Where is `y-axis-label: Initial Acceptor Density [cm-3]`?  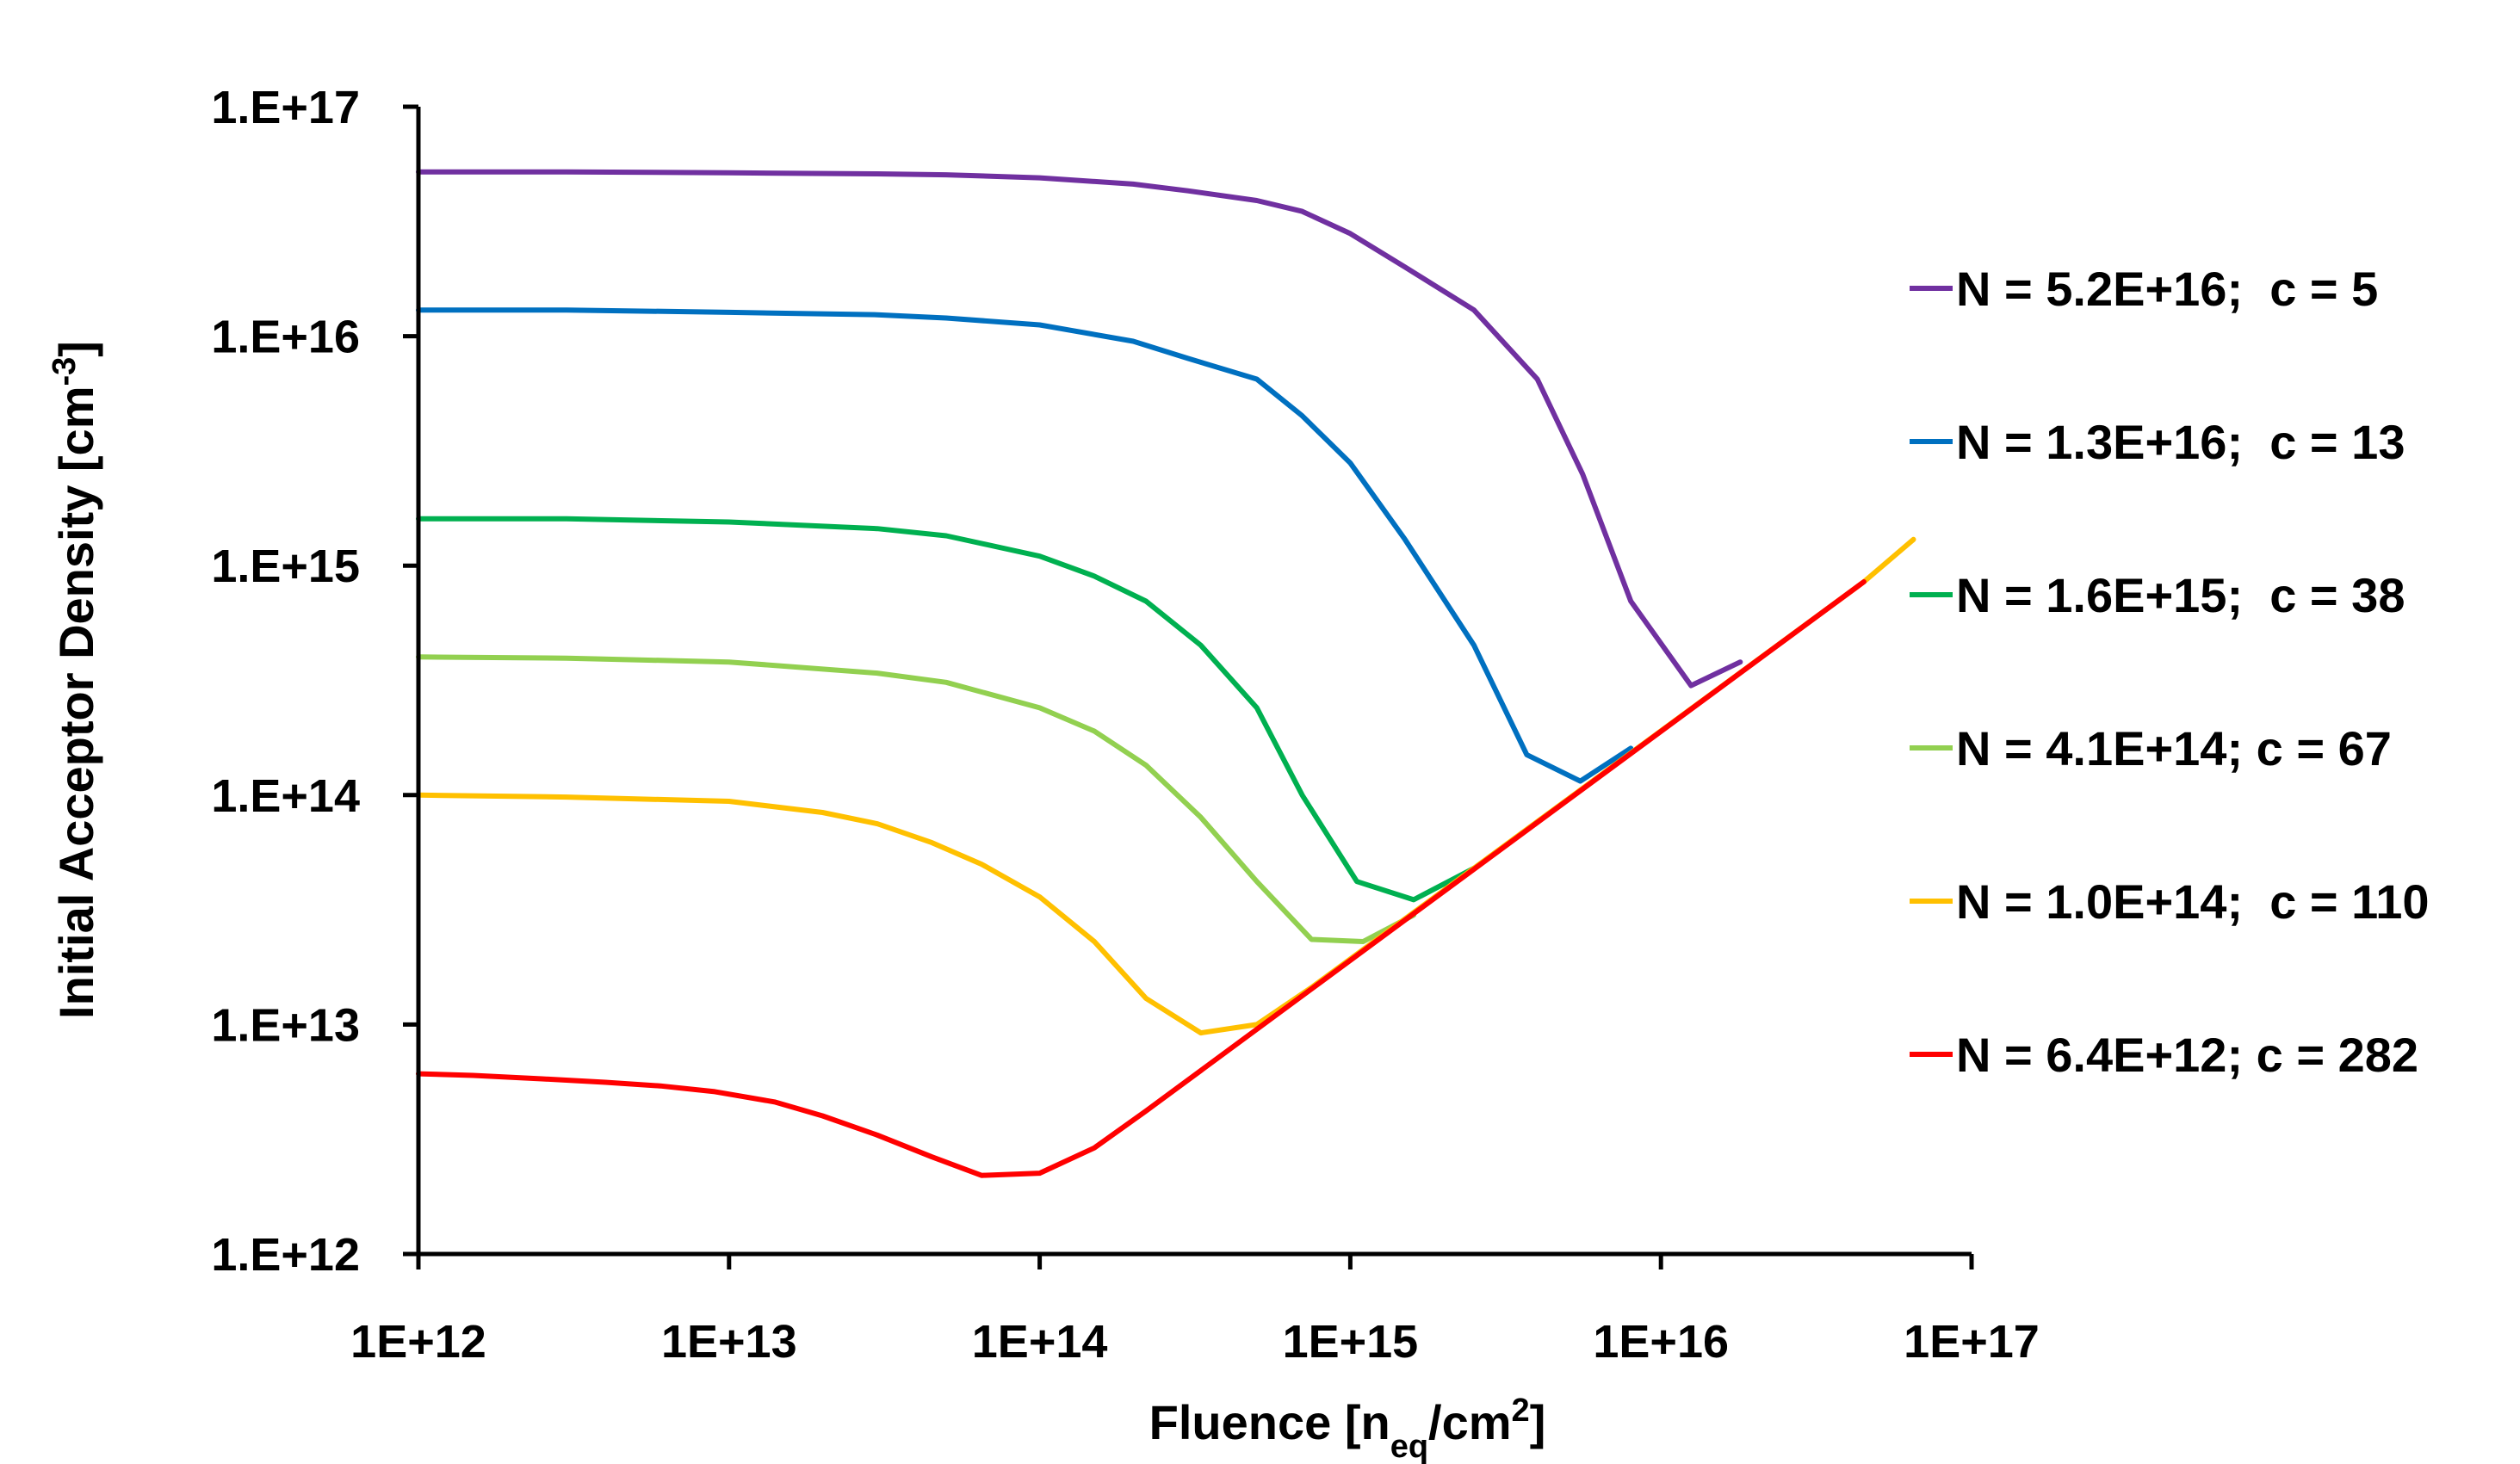 y-axis-label: Initial Acceptor Density [cm-3] is located at coordinates (75, 680).